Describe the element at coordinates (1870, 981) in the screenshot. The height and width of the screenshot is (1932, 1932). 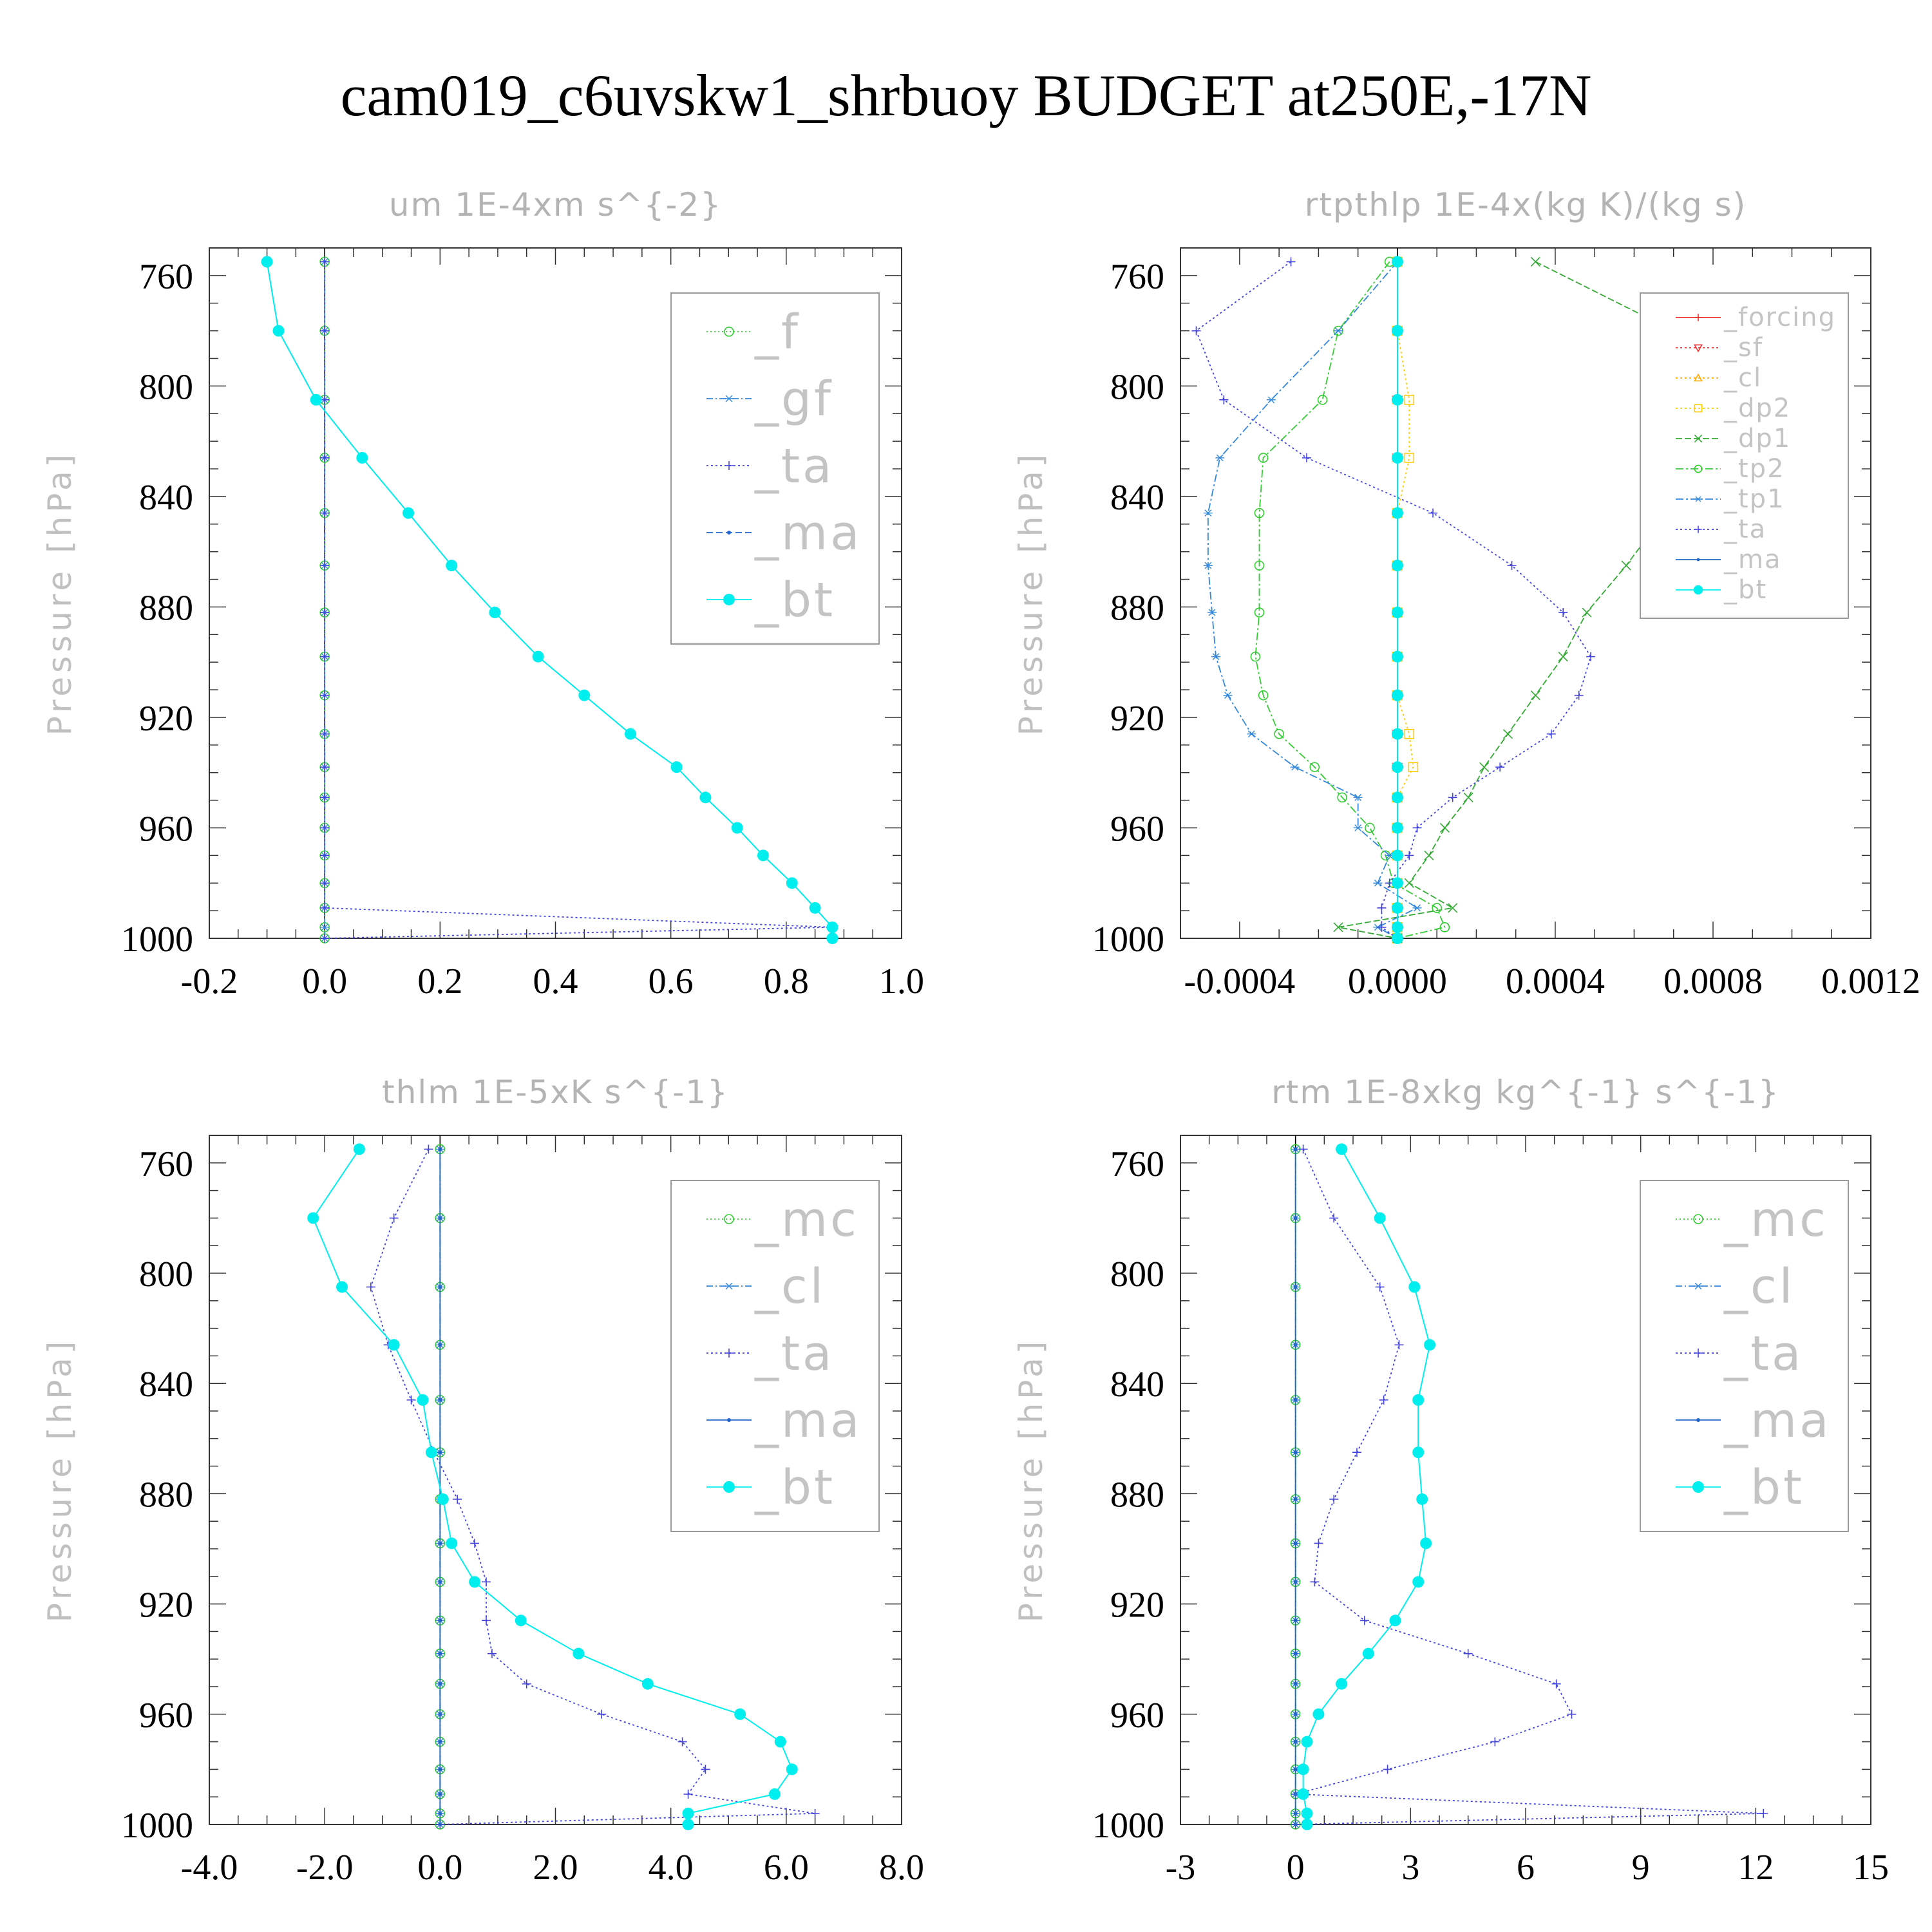
I see `x-tick-label: 0.0012` at that location.